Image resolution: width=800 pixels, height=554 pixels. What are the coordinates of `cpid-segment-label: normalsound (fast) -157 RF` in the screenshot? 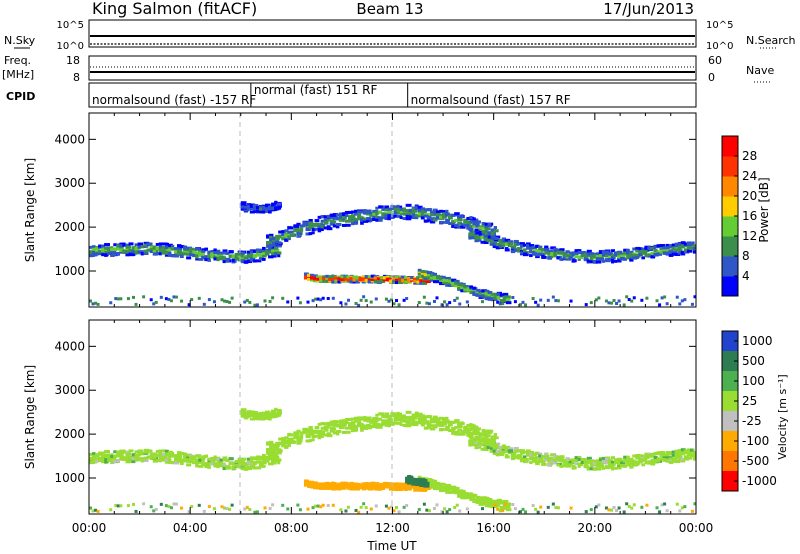 It's located at (174, 100).